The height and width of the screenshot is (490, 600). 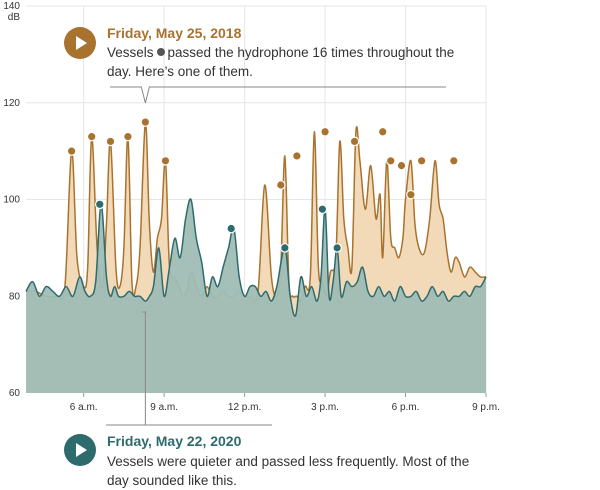 I want to click on play-button-2020, so click(x=80, y=450).